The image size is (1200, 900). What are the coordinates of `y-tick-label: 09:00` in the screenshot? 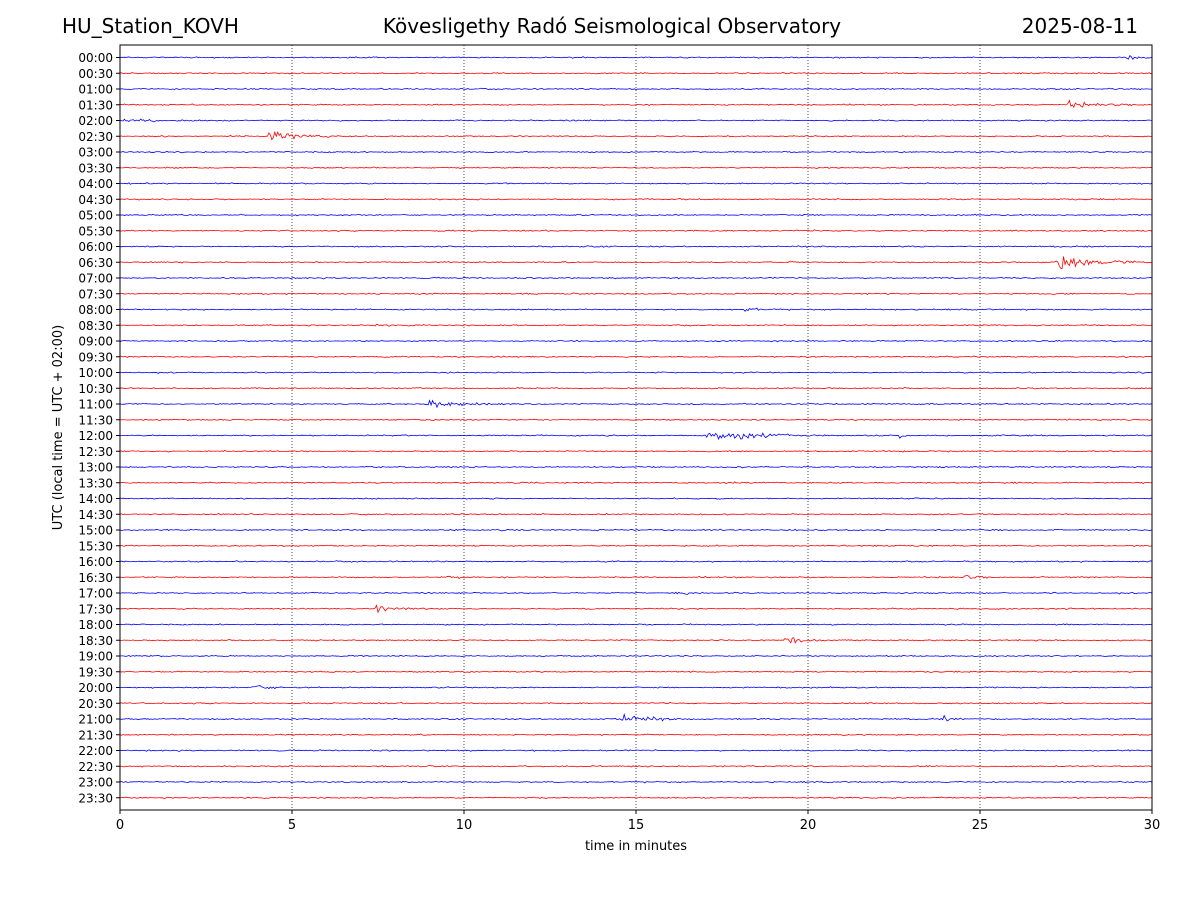 It's located at (95, 342).